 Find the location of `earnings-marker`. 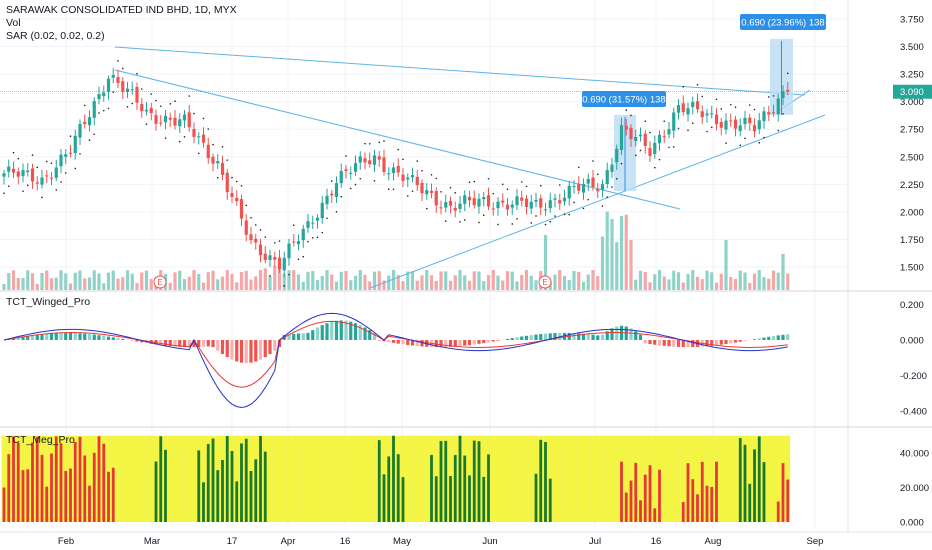

earnings-marker is located at coordinates (545, 282).